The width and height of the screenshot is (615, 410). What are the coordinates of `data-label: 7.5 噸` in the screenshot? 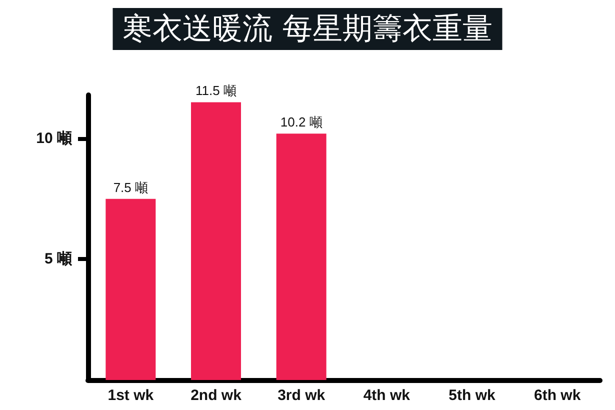 It's located at (130, 187).